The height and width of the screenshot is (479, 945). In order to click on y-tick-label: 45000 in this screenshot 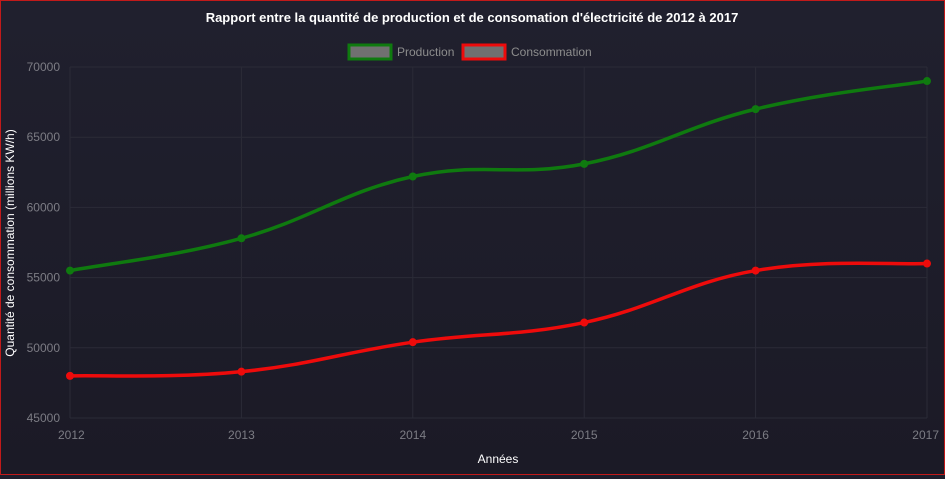, I will do `click(44, 418)`.